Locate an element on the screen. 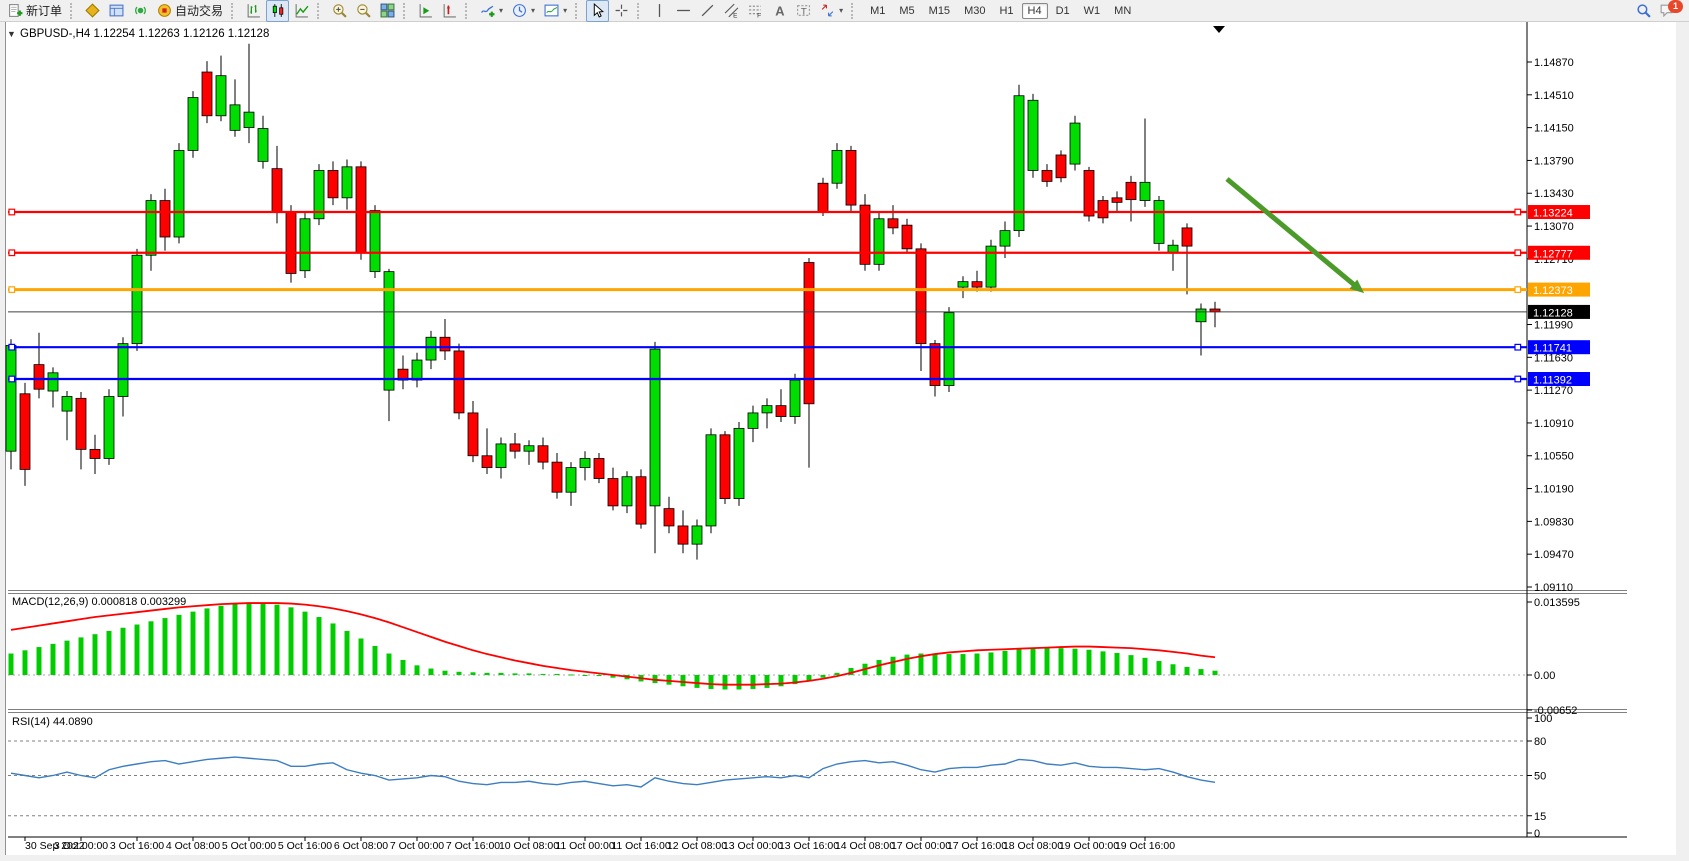  cursor-button is located at coordinates (598, 11).